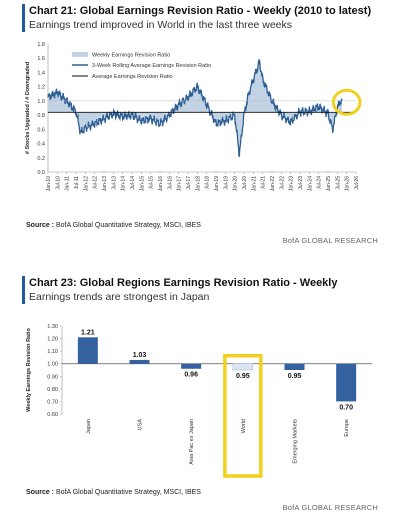 The height and width of the screenshot is (518, 400). I want to click on chart-23-brand: BofA GLOBAL RESEARCH, so click(330, 507).